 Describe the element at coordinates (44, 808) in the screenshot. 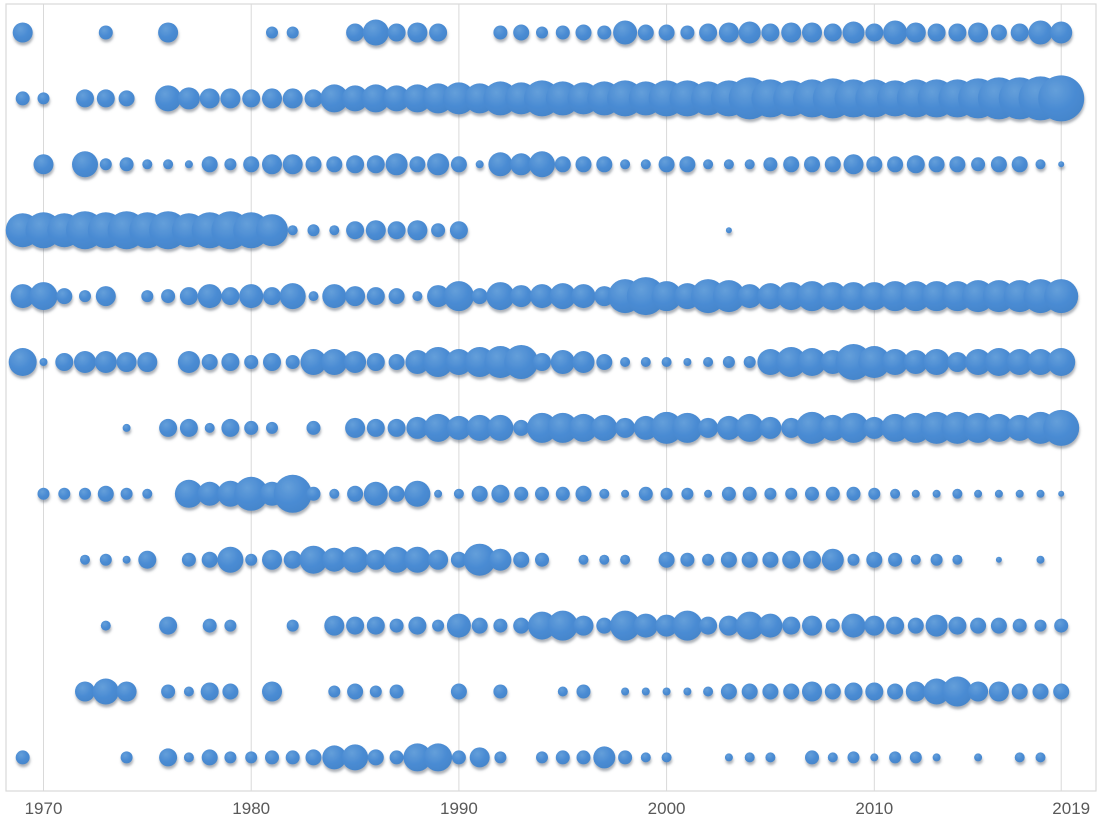

I see `x-tick-label: 1970` at that location.